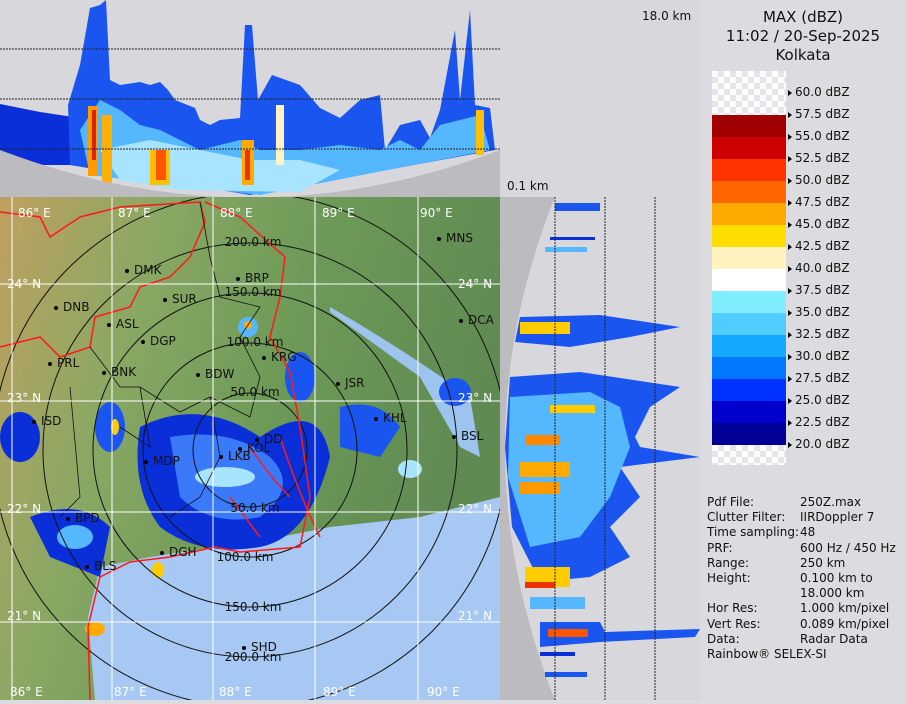 Image resolution: width=906 pixels, height=704 pixels. Describe the element at coordinates (819, 400) in the screenshot. I see `legend-tick-label: 25.0 dBZ` at that location.